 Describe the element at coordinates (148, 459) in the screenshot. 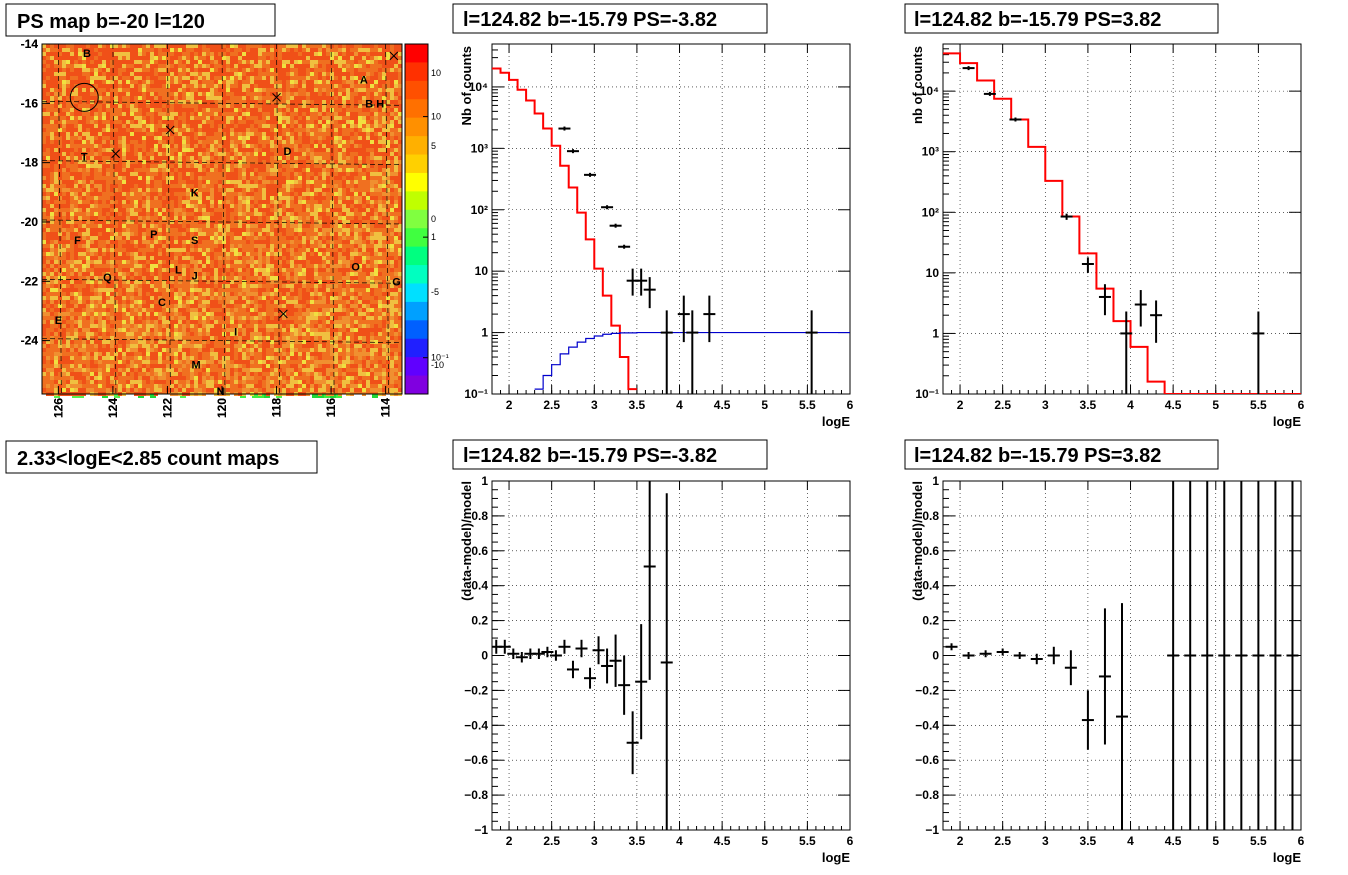

I see `map-title-counts: 2.33<logE<2.85 count maps` at that location.